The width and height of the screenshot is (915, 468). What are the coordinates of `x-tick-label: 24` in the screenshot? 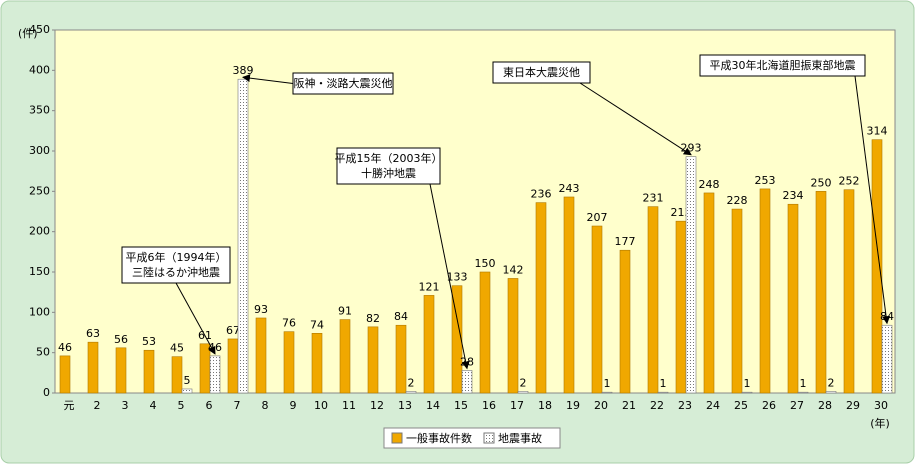 It's located at (713, 405).